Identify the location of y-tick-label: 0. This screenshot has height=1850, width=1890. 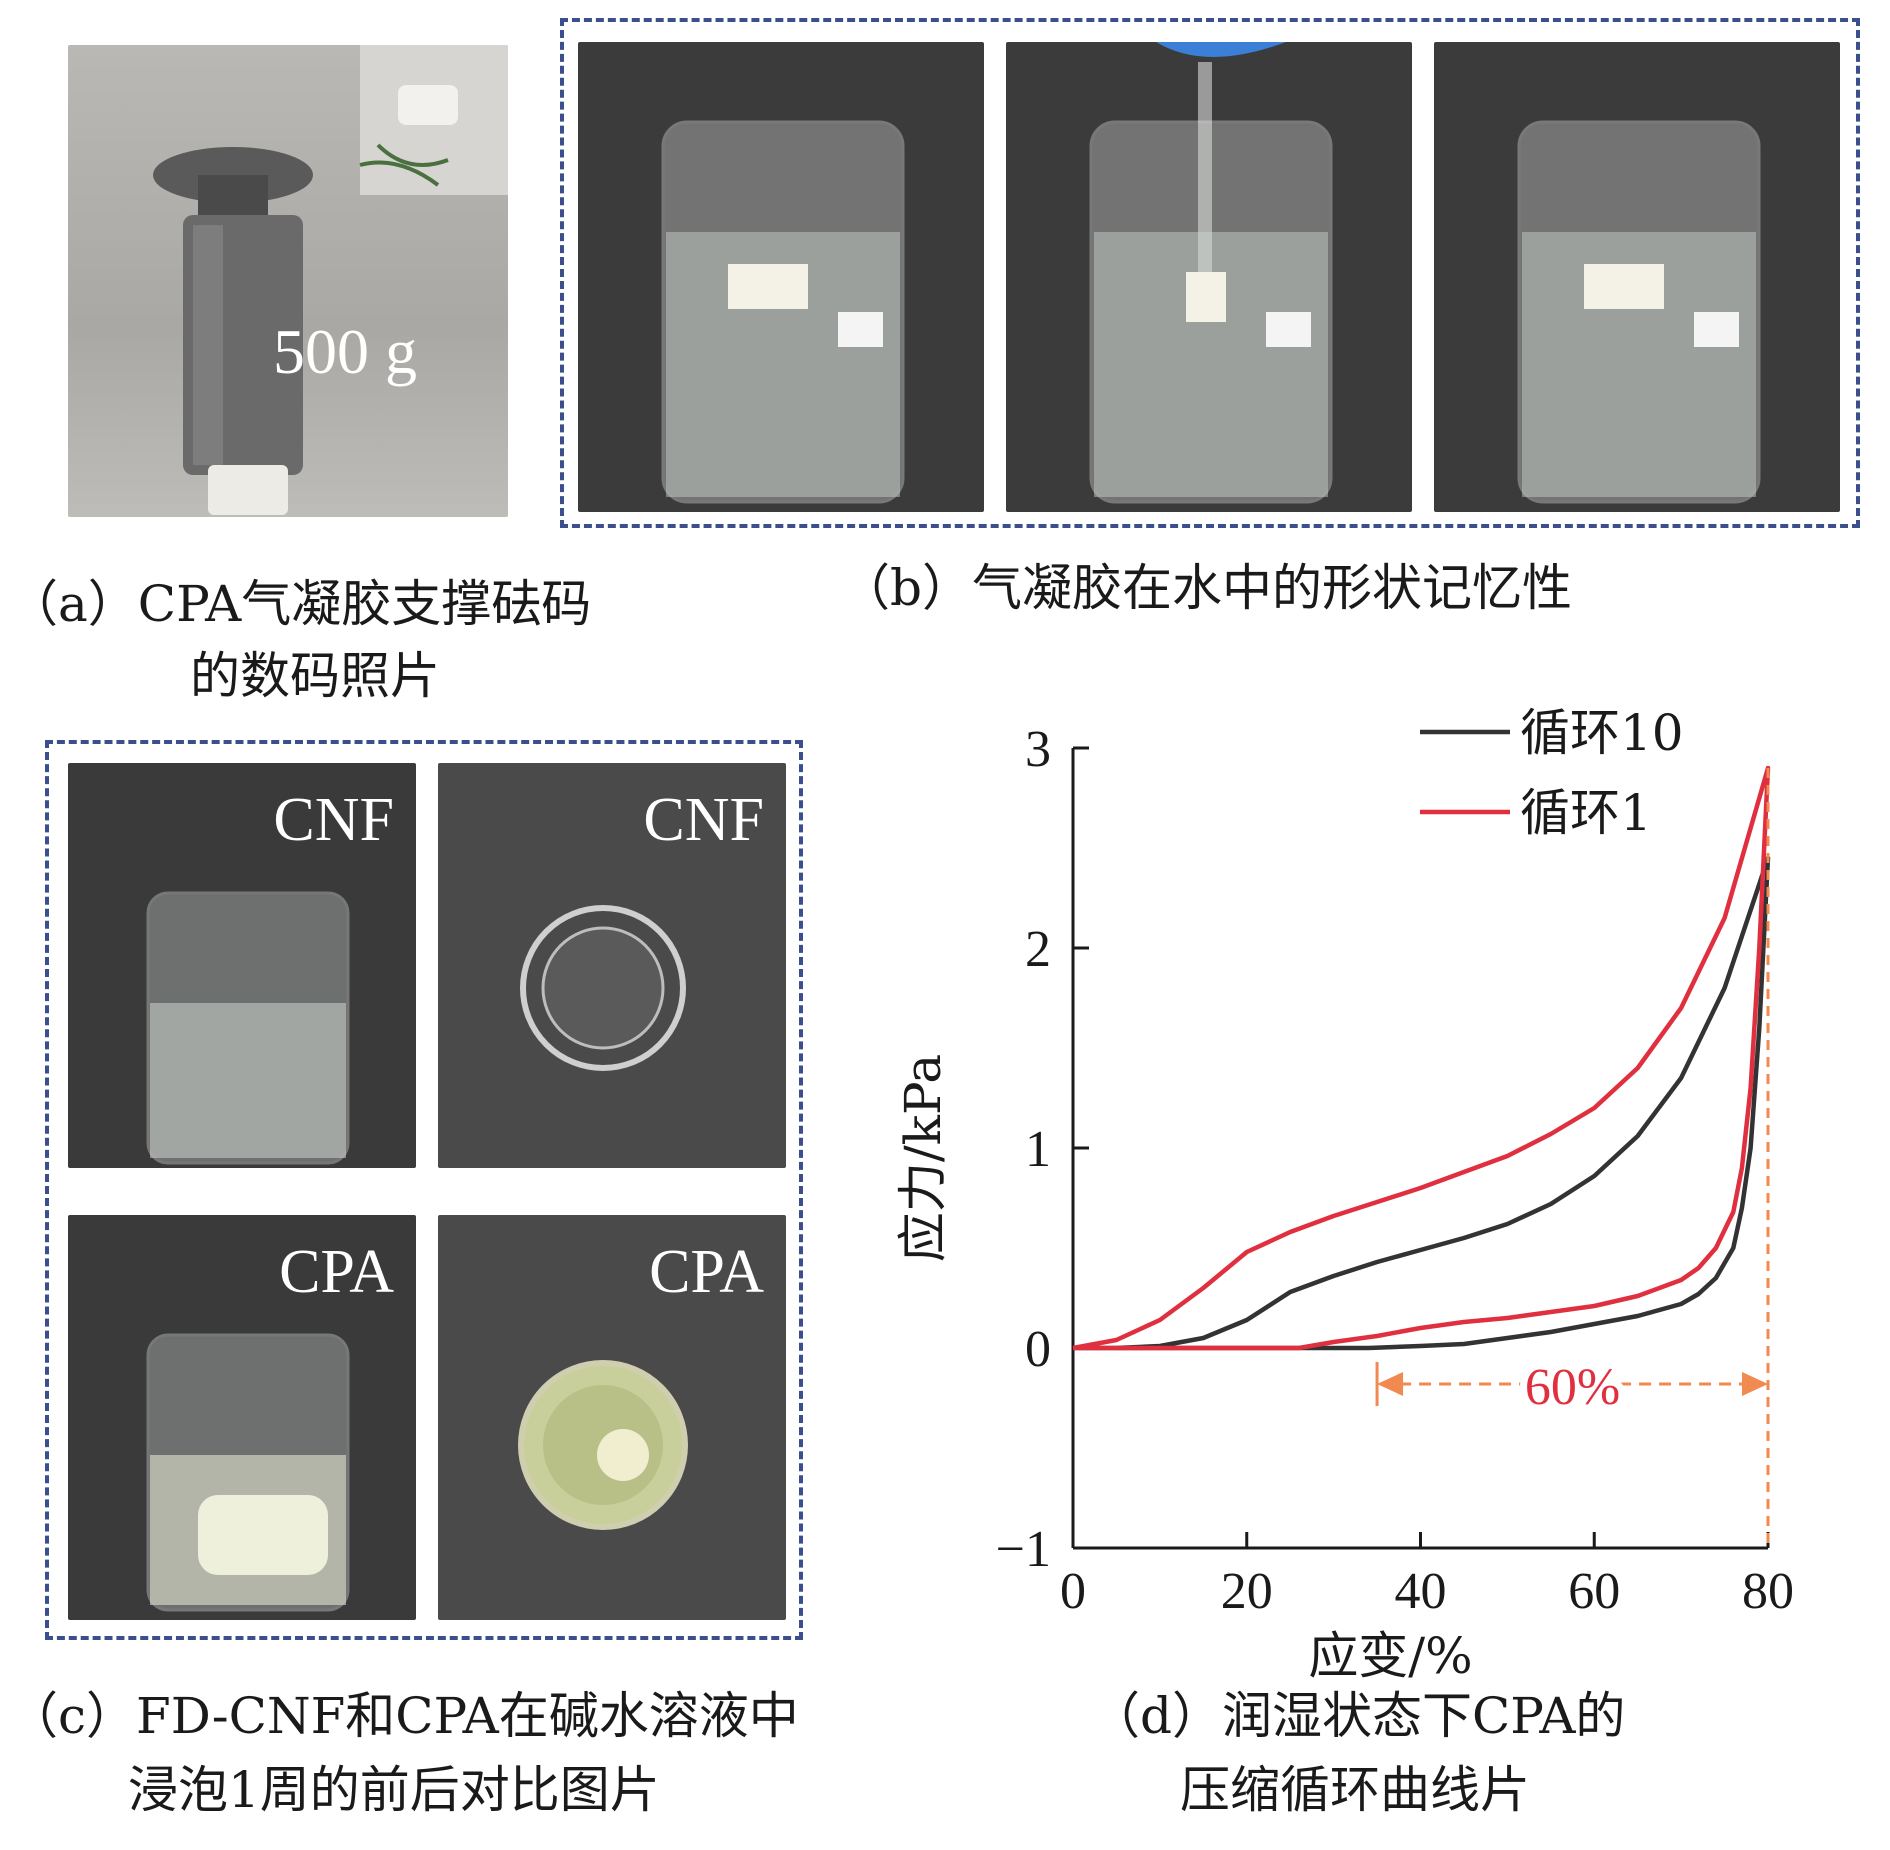
(1038, 1349).